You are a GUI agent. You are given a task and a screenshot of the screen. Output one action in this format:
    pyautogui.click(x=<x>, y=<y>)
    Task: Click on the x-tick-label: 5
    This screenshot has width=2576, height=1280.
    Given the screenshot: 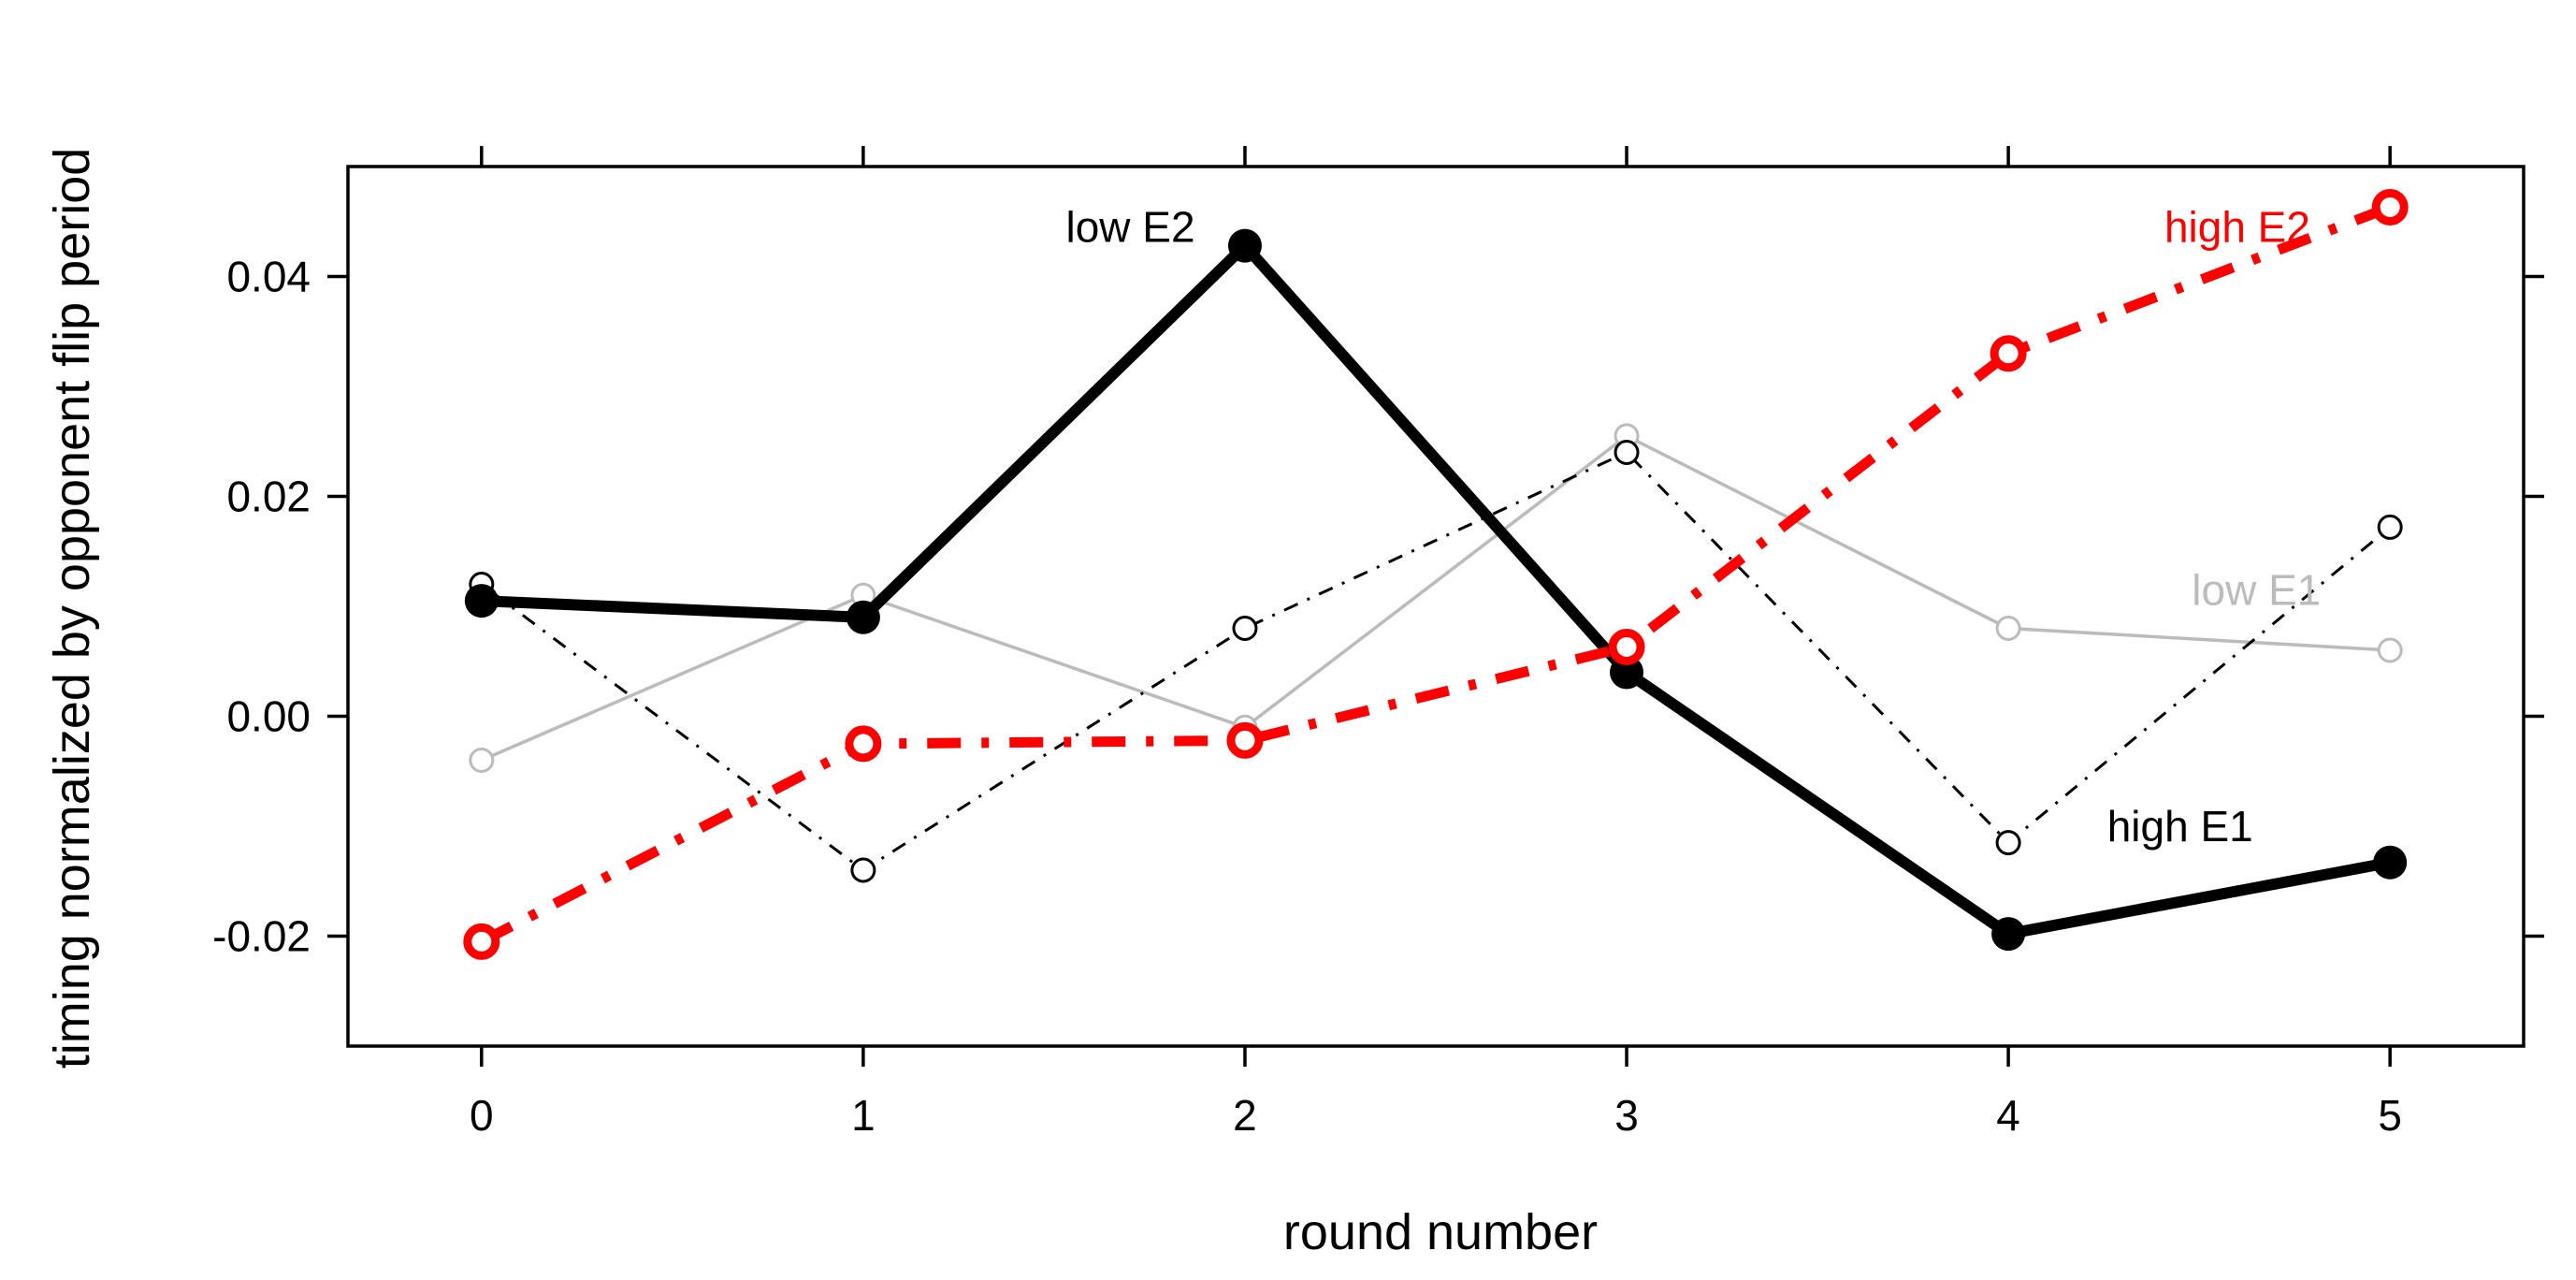 What is the action you would take?
    pyautogui.click(x=2390, y=1115)
    